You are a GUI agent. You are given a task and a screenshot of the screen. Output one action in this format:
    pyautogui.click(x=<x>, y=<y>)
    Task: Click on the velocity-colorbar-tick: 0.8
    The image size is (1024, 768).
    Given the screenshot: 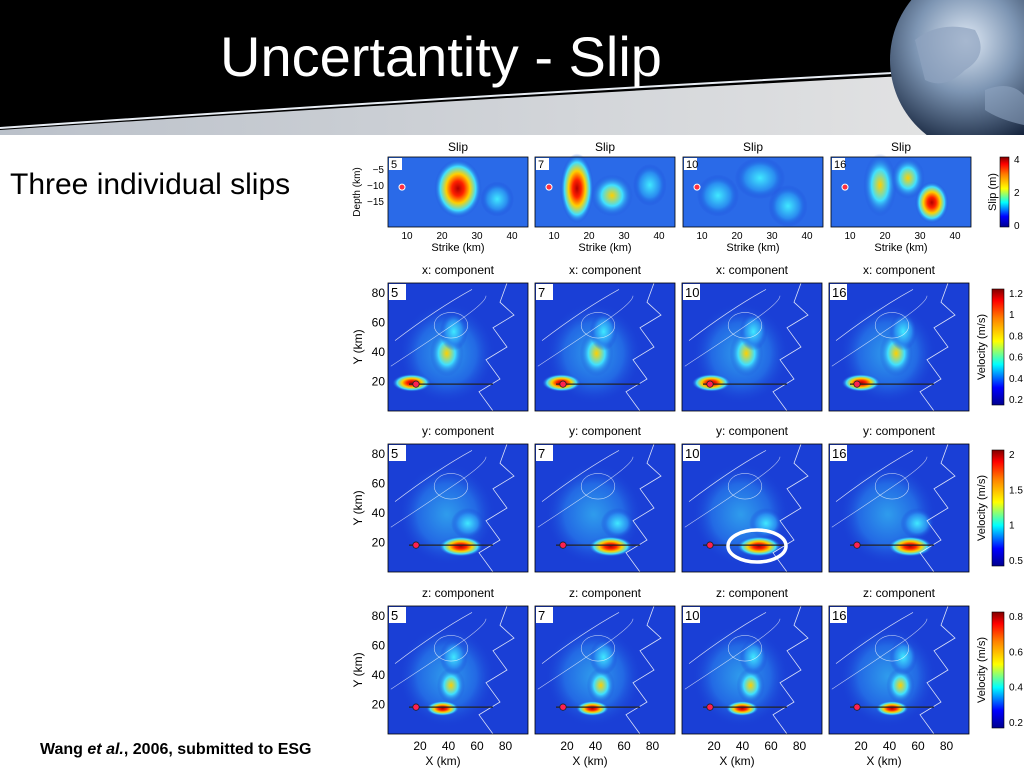 What is the action you would take?
    pyautogui.click(x=1016, y=617)
    